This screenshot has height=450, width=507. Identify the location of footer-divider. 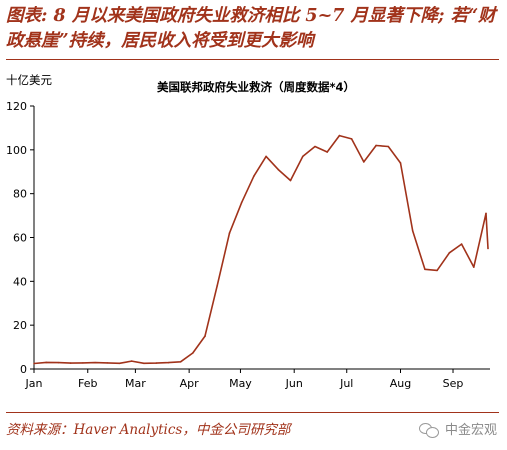
(252, 412).